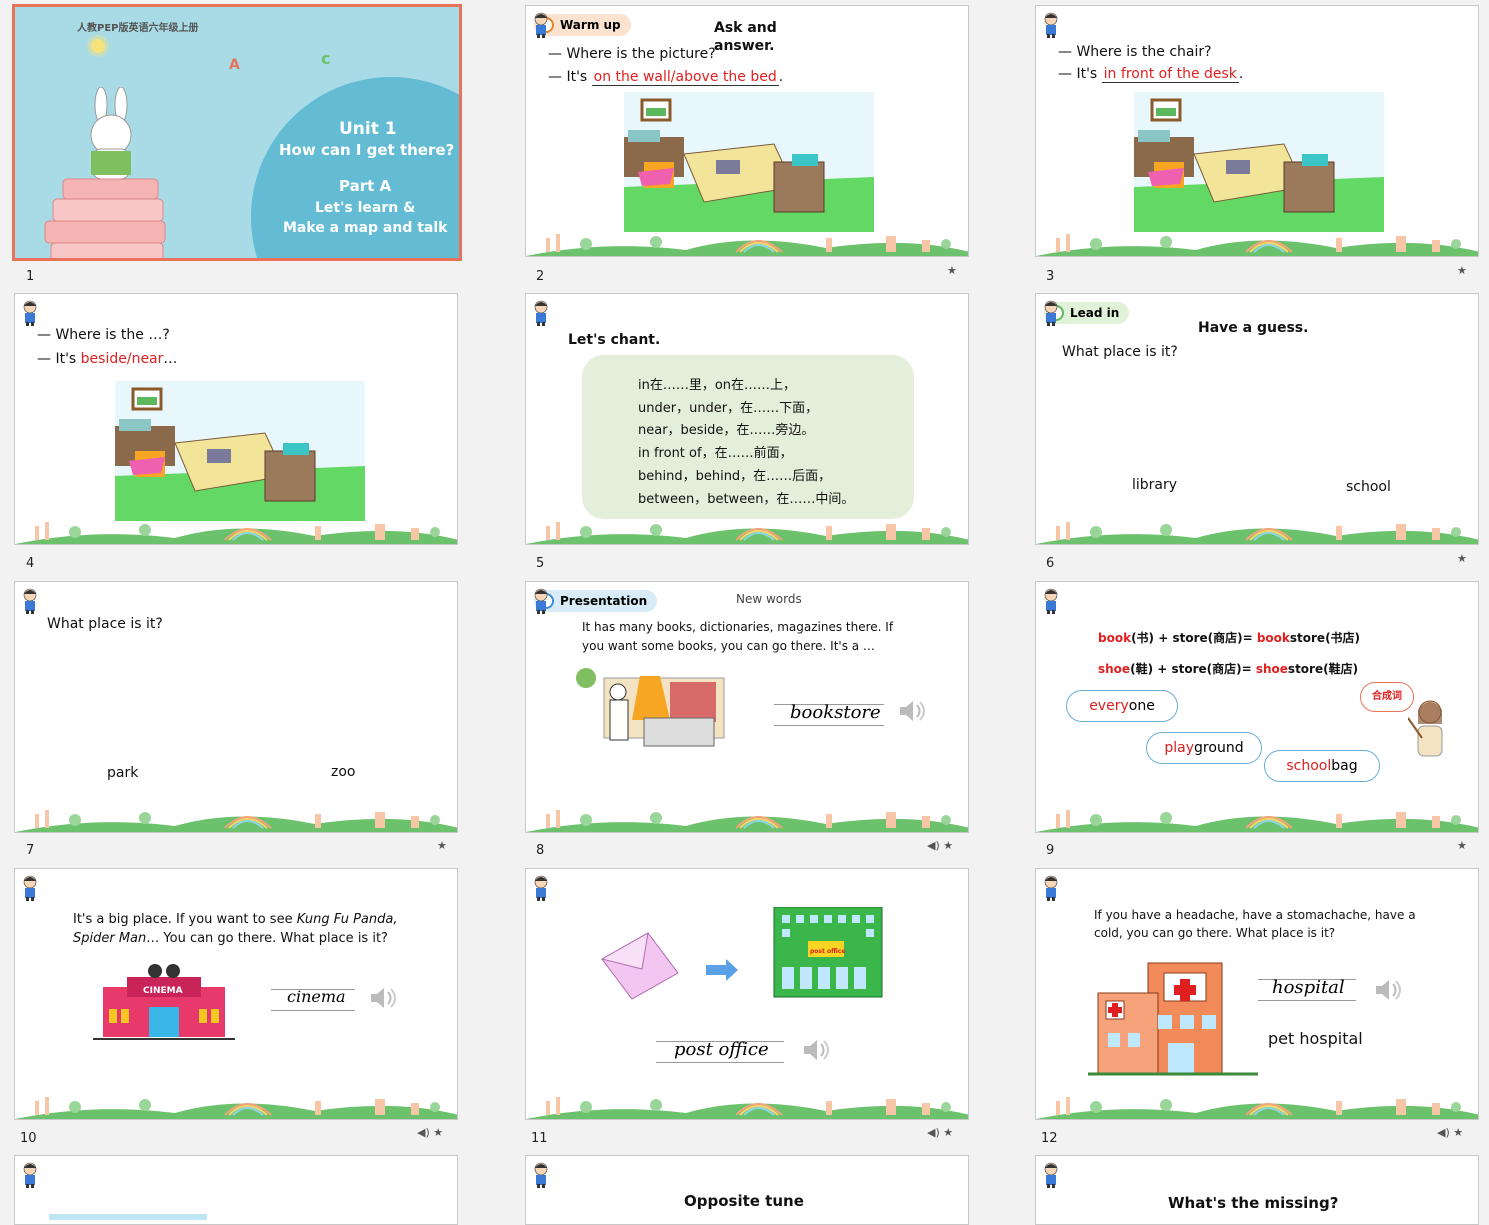 This screenshot has height=1225, width=1489. I want to click on teacher-illustration, so click(1425, 728).